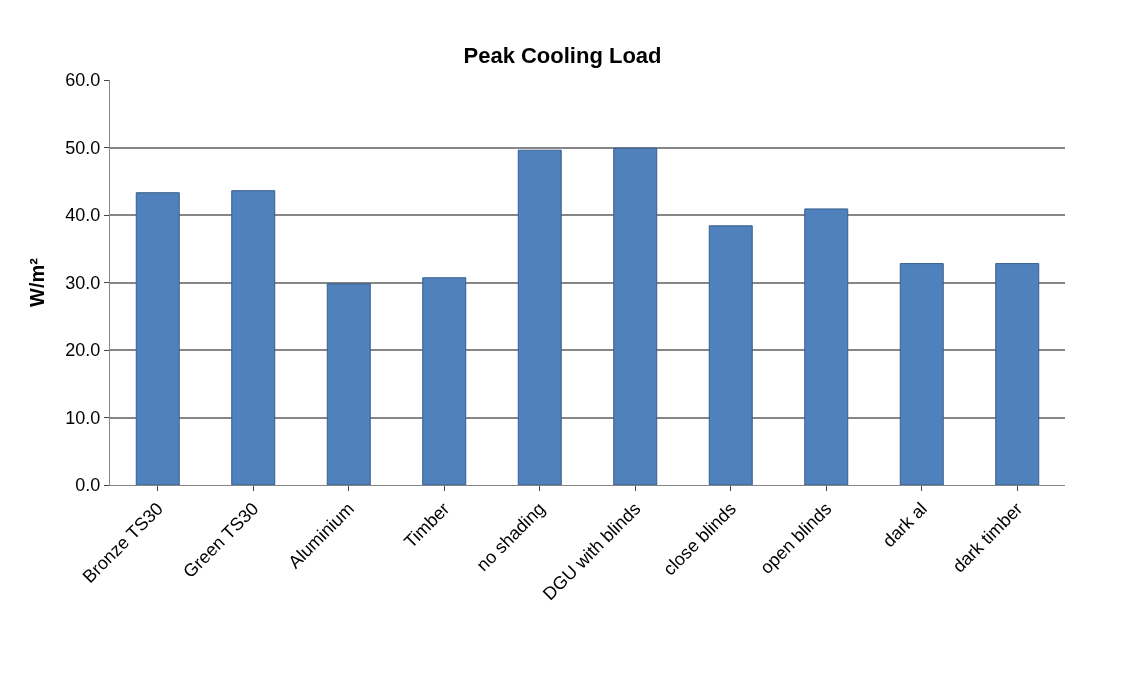 Image resolution: width=1125 pixels, height=675 pixels. Describe the element at coordinates (83, 147) in the screenshot. I see `y-tick-label: 50.0` at that location.